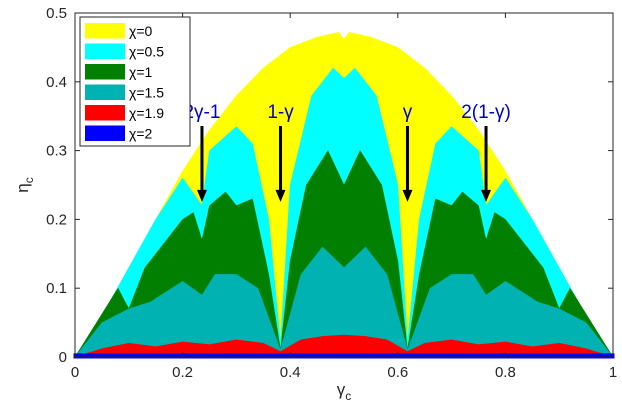 This screenshot has width=622, height=408. Describe the element at coordinates (397, 372) in the screenshot. I see `x-tick-label: 0.6` at that location.